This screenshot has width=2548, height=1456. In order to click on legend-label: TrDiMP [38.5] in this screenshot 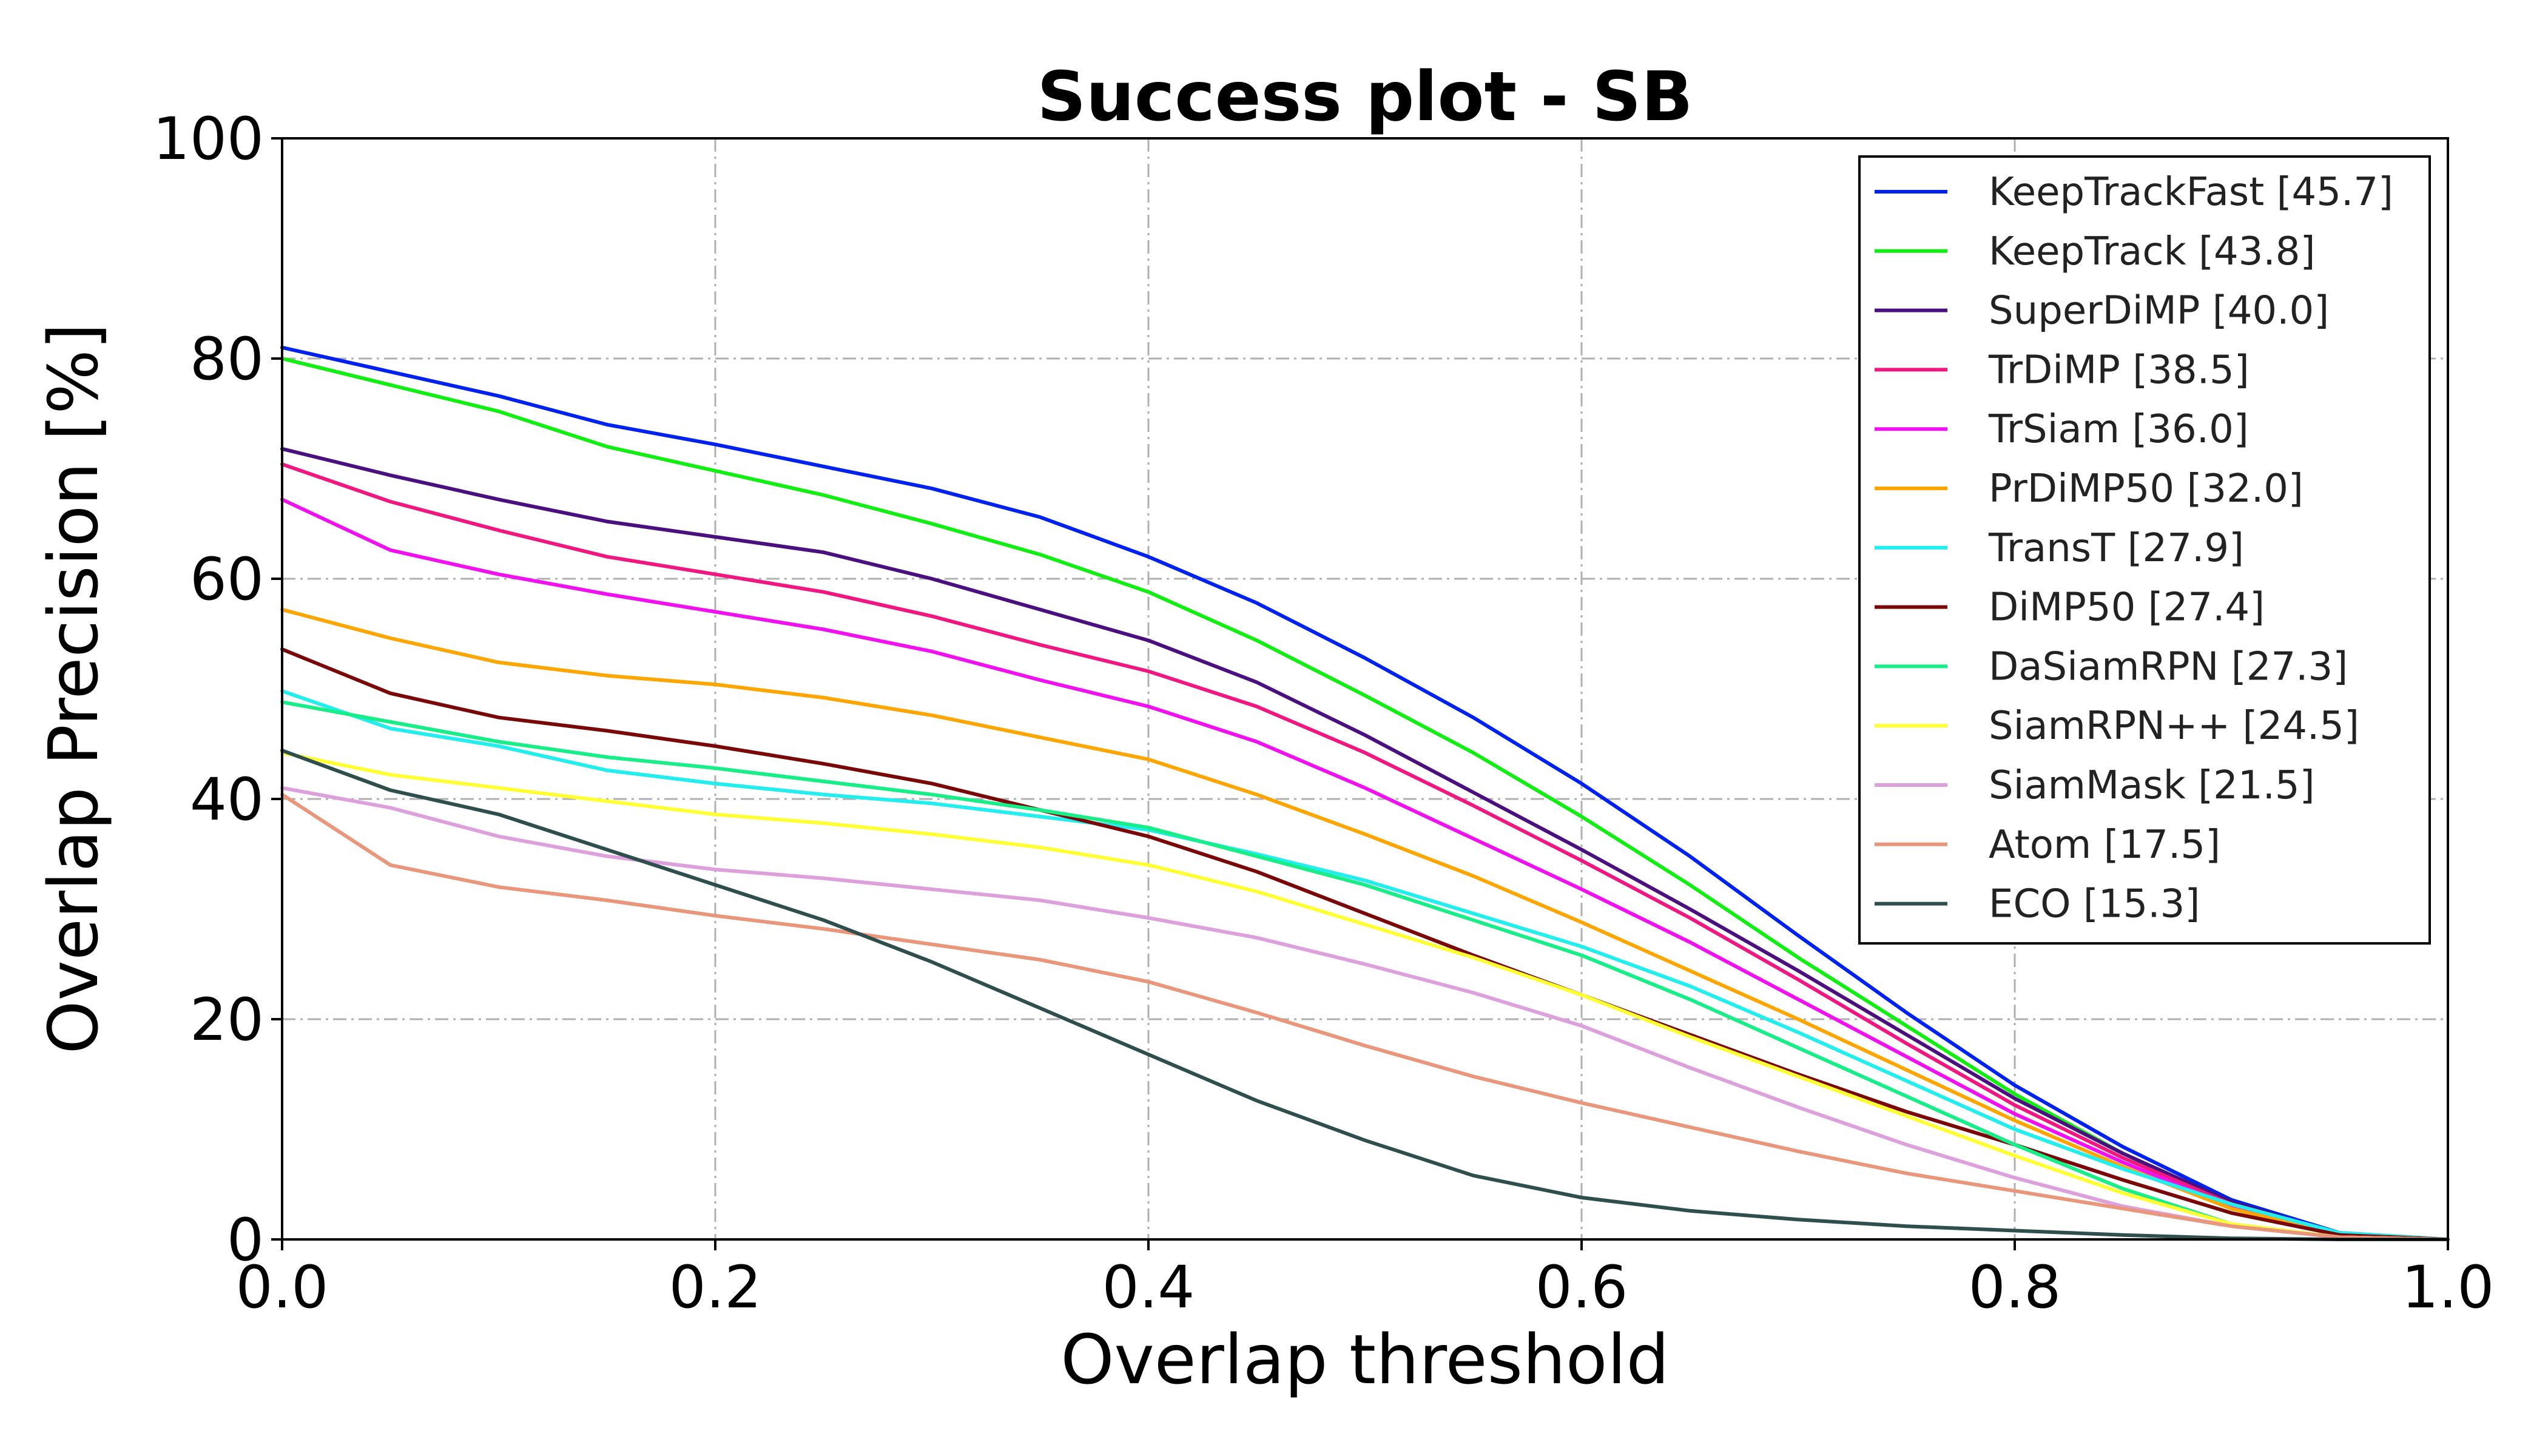, I will do `click(2119, 370)`.